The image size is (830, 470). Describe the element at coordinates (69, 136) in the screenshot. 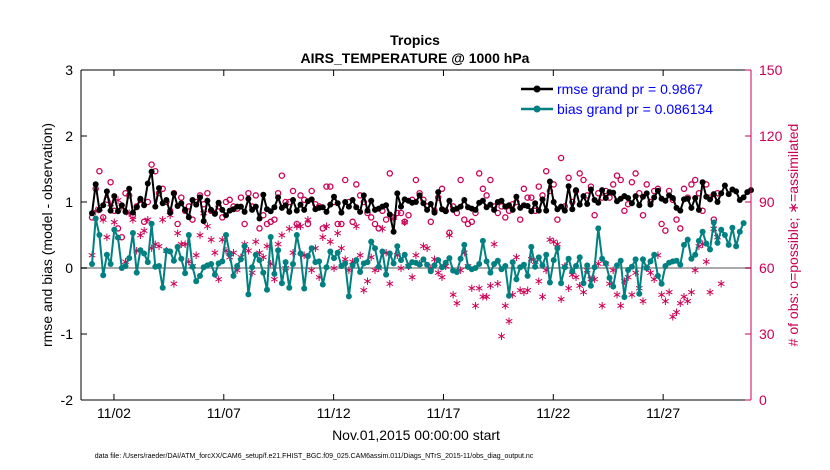

I see `left-tick-label: 2` at that location.